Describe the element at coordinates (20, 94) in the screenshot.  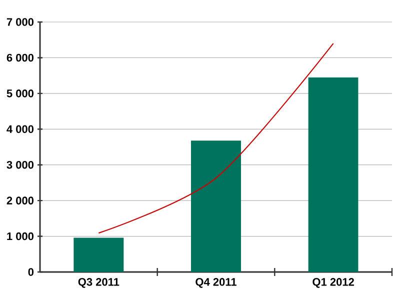
I see `y-tick-label: 5 000` at that location.